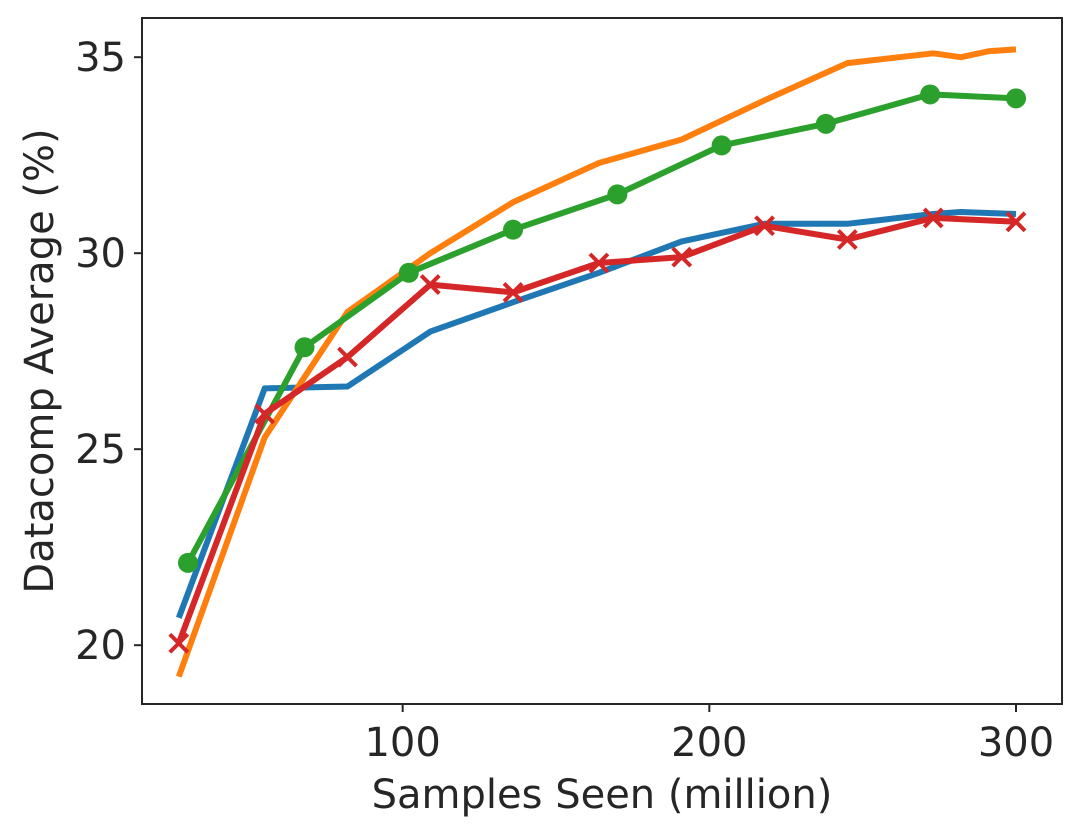 Image resolution: width=1081 pixels, height=837 pixels. What do you see at coordinates (100, 450) in the screenshot?
I see `y-tick-label: 25` at bounding box center [100, 450].